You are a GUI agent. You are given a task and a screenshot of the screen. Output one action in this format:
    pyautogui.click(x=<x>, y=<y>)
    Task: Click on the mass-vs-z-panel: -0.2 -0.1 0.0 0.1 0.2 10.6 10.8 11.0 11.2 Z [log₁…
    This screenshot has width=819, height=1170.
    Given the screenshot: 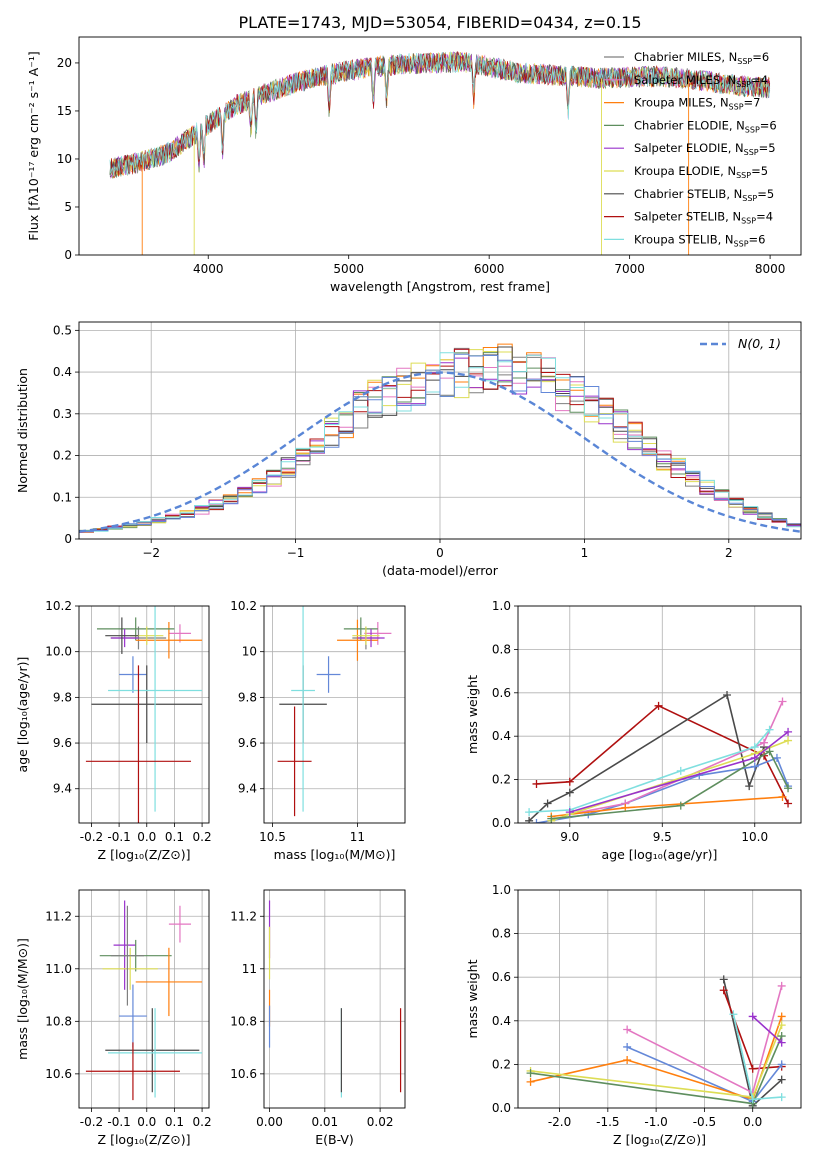 What is the action you would take?
    pyautogui.click(x=113, y=1018)
    